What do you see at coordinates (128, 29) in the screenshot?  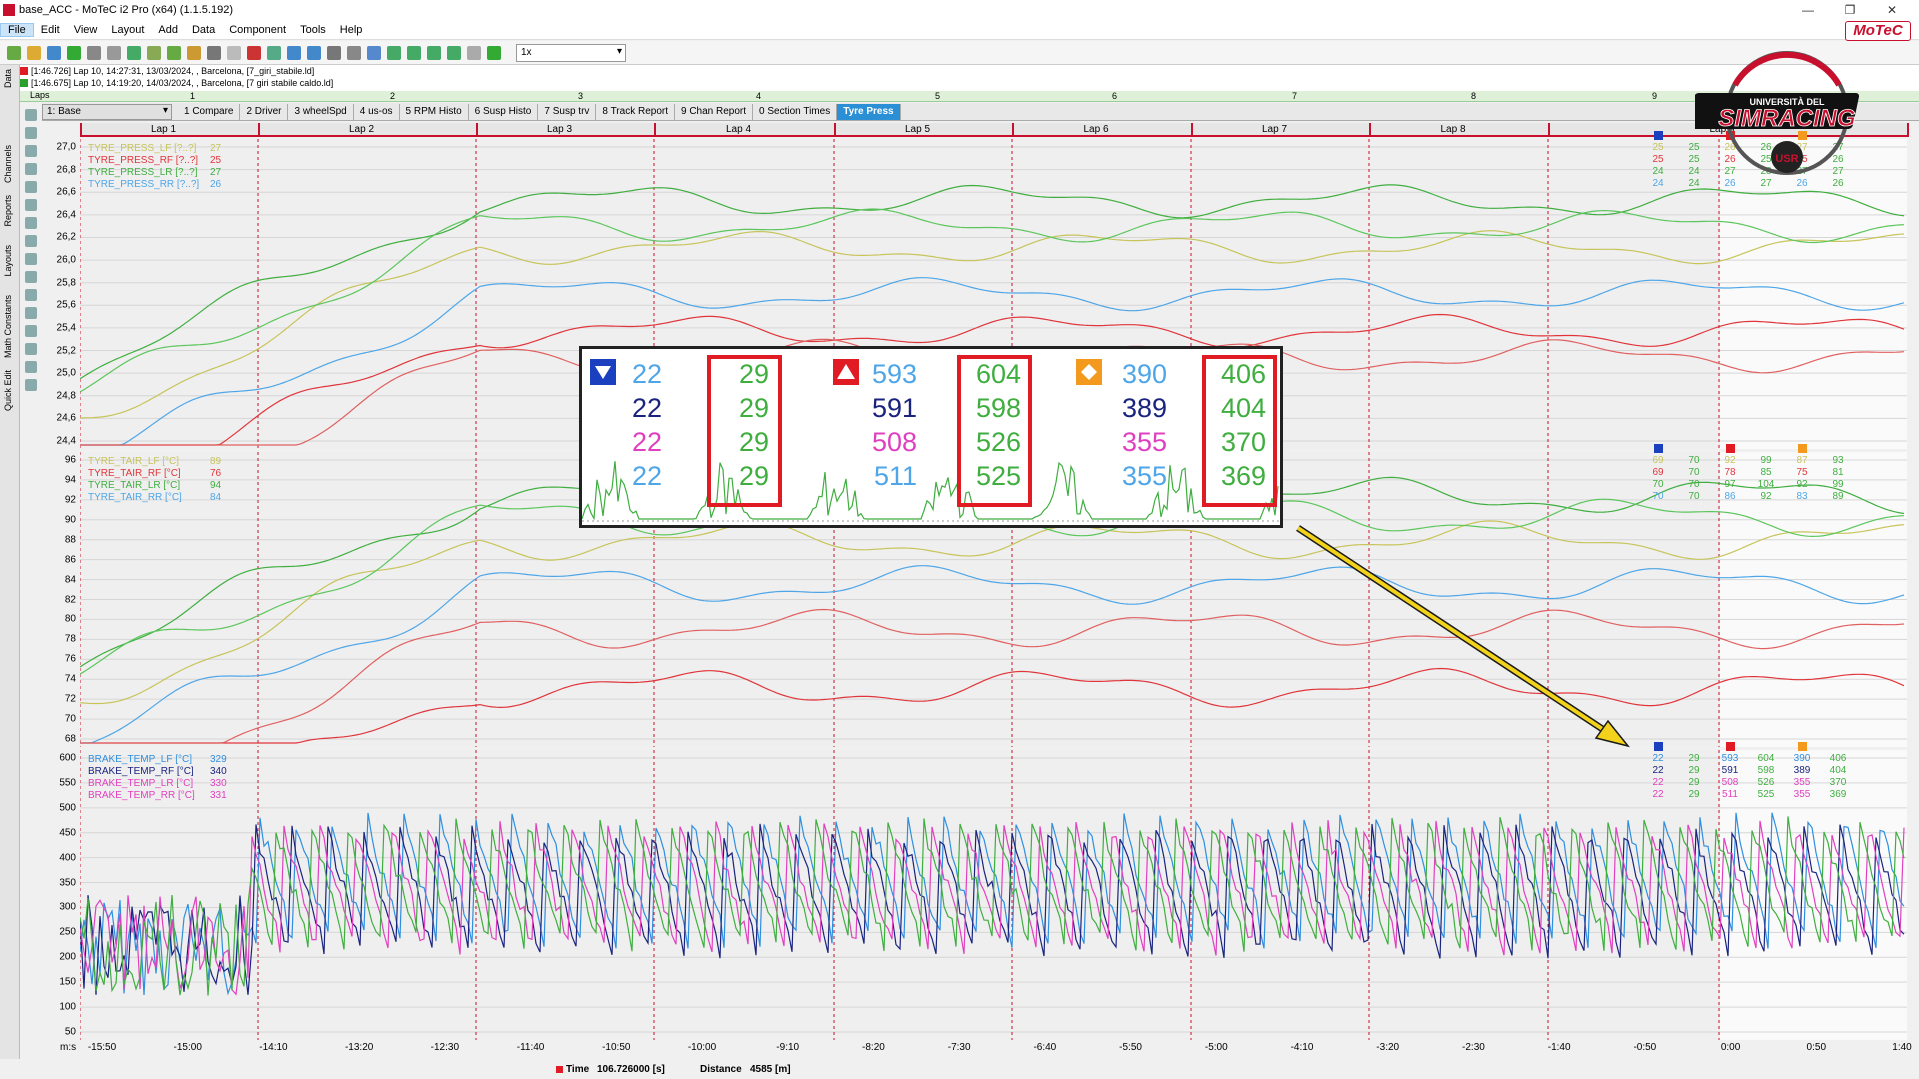 I see `menu-layout: Layout` at bounding box center [128, 29].